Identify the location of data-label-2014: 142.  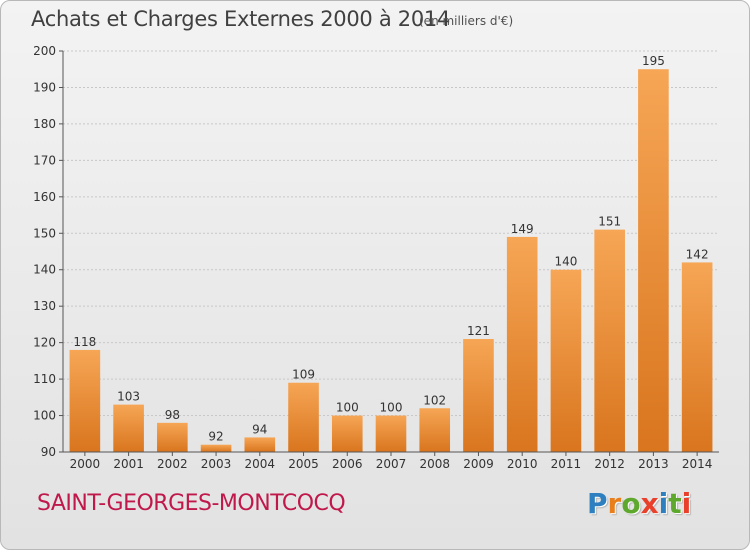
(697, 254).